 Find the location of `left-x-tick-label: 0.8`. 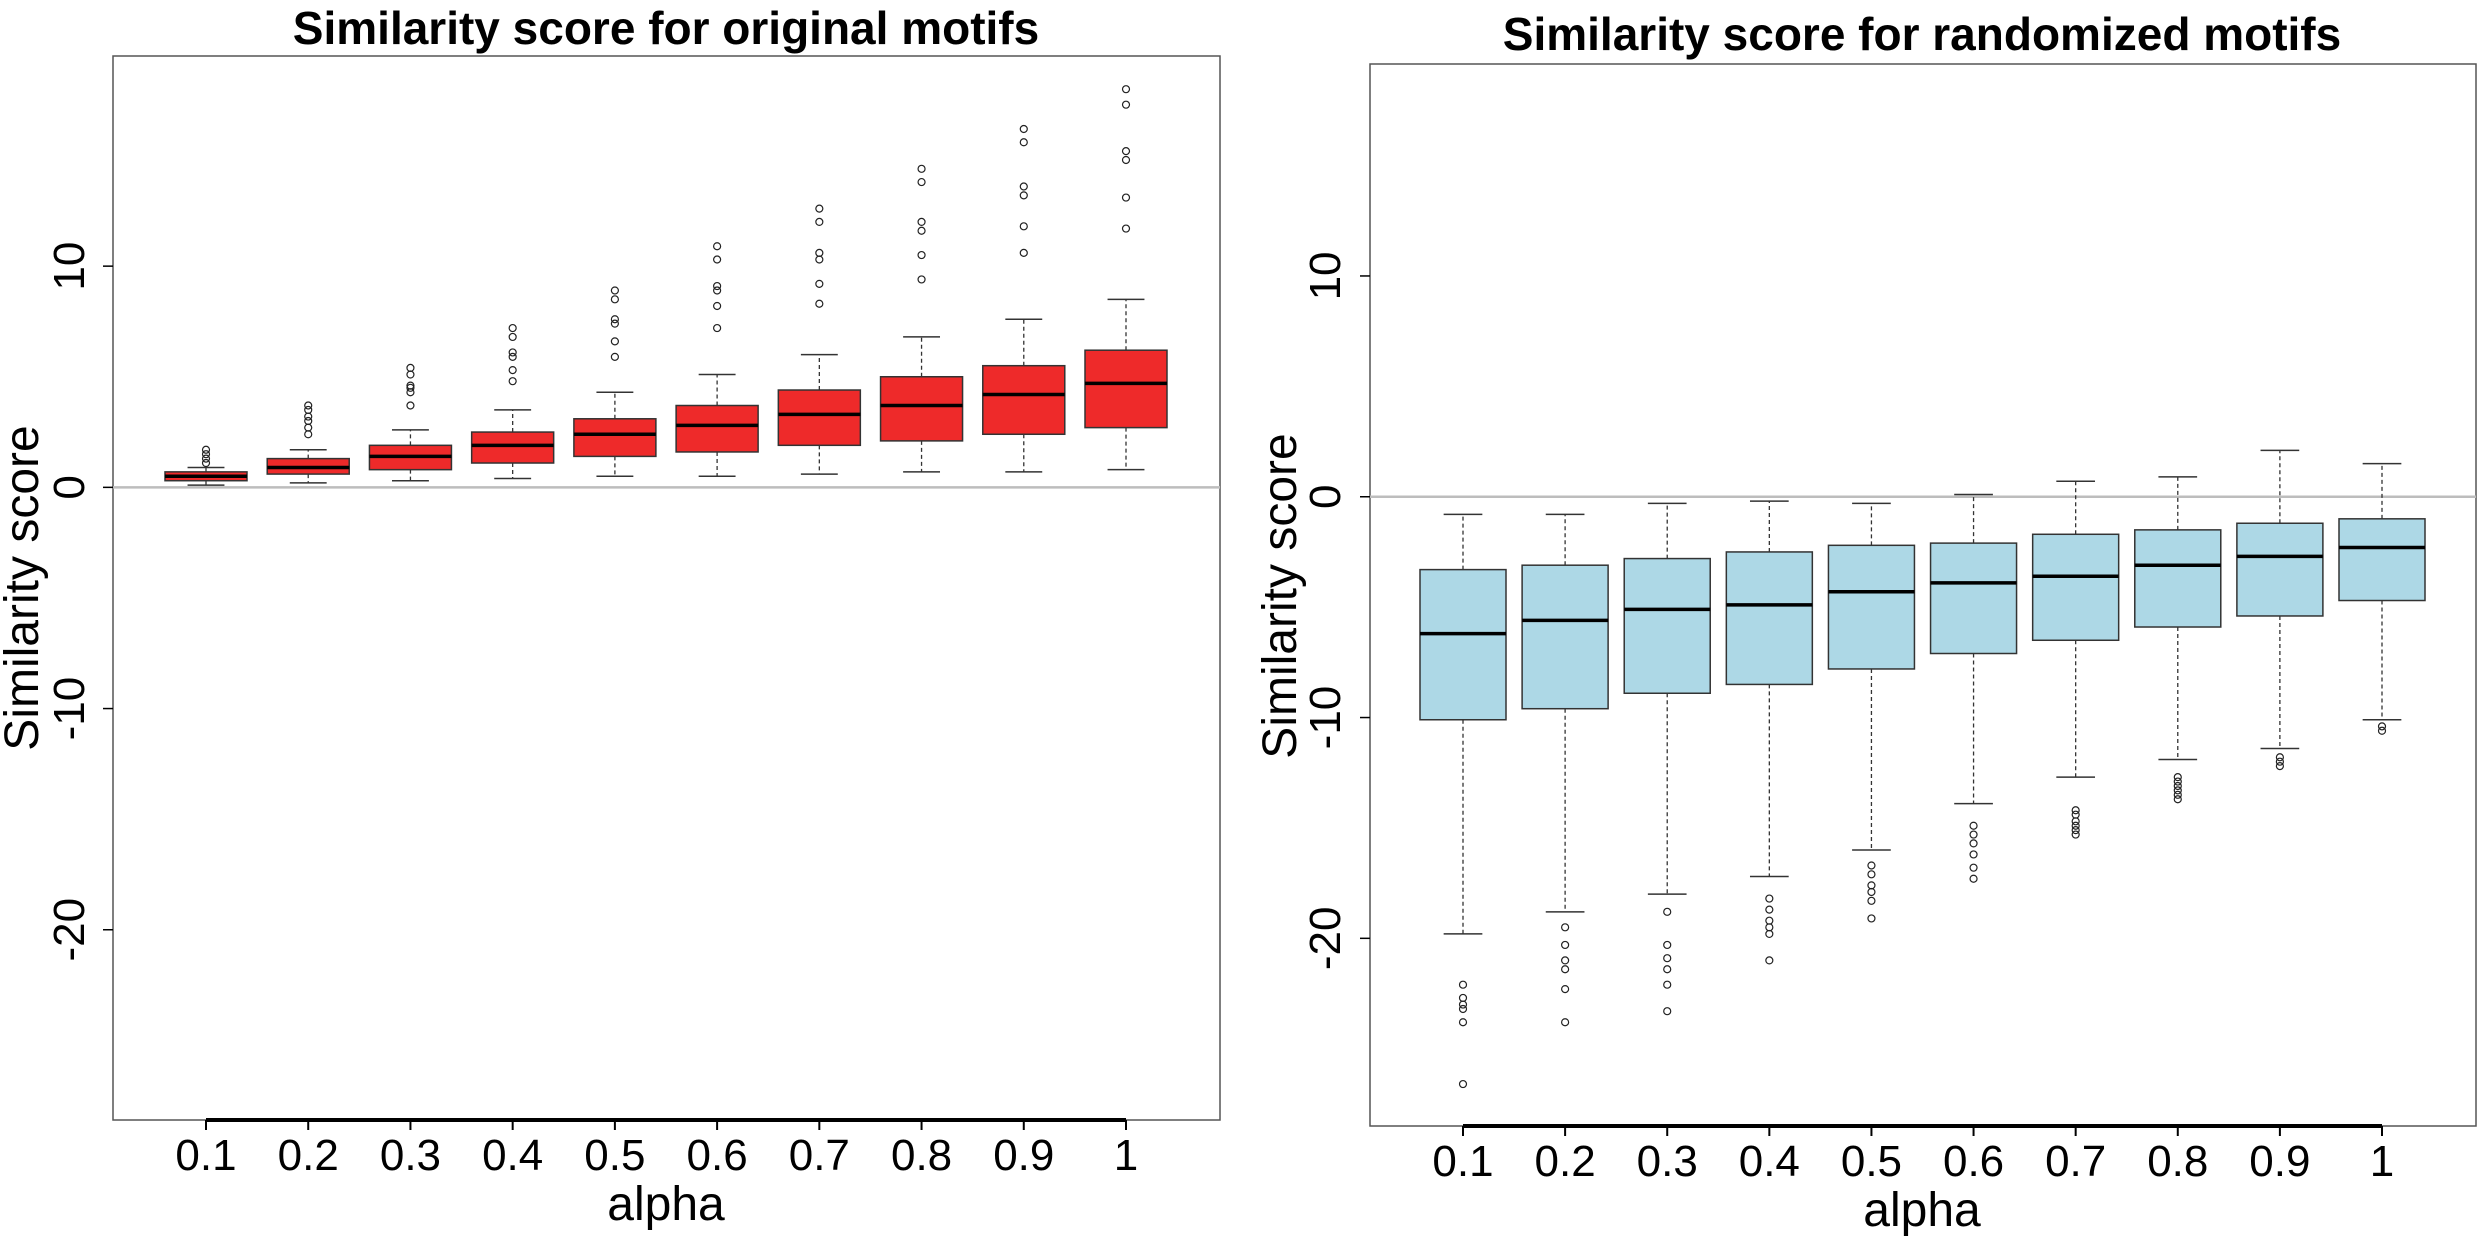

left-x-tick-label: 0.8 is located at coordinates (921, 1155).